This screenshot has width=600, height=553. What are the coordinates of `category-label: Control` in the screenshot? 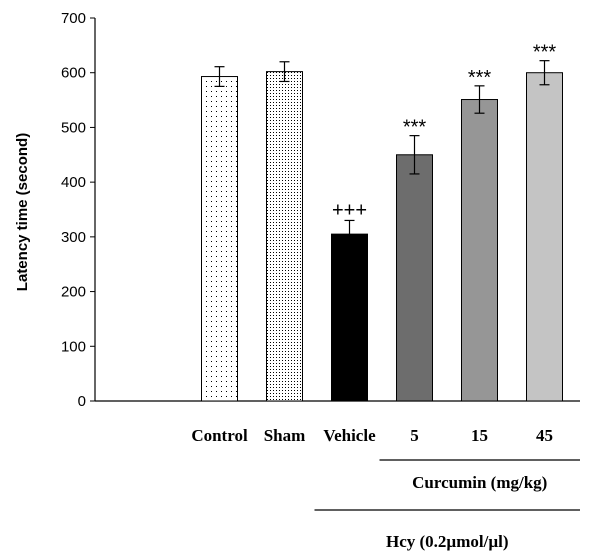 It's located at (219, 435).